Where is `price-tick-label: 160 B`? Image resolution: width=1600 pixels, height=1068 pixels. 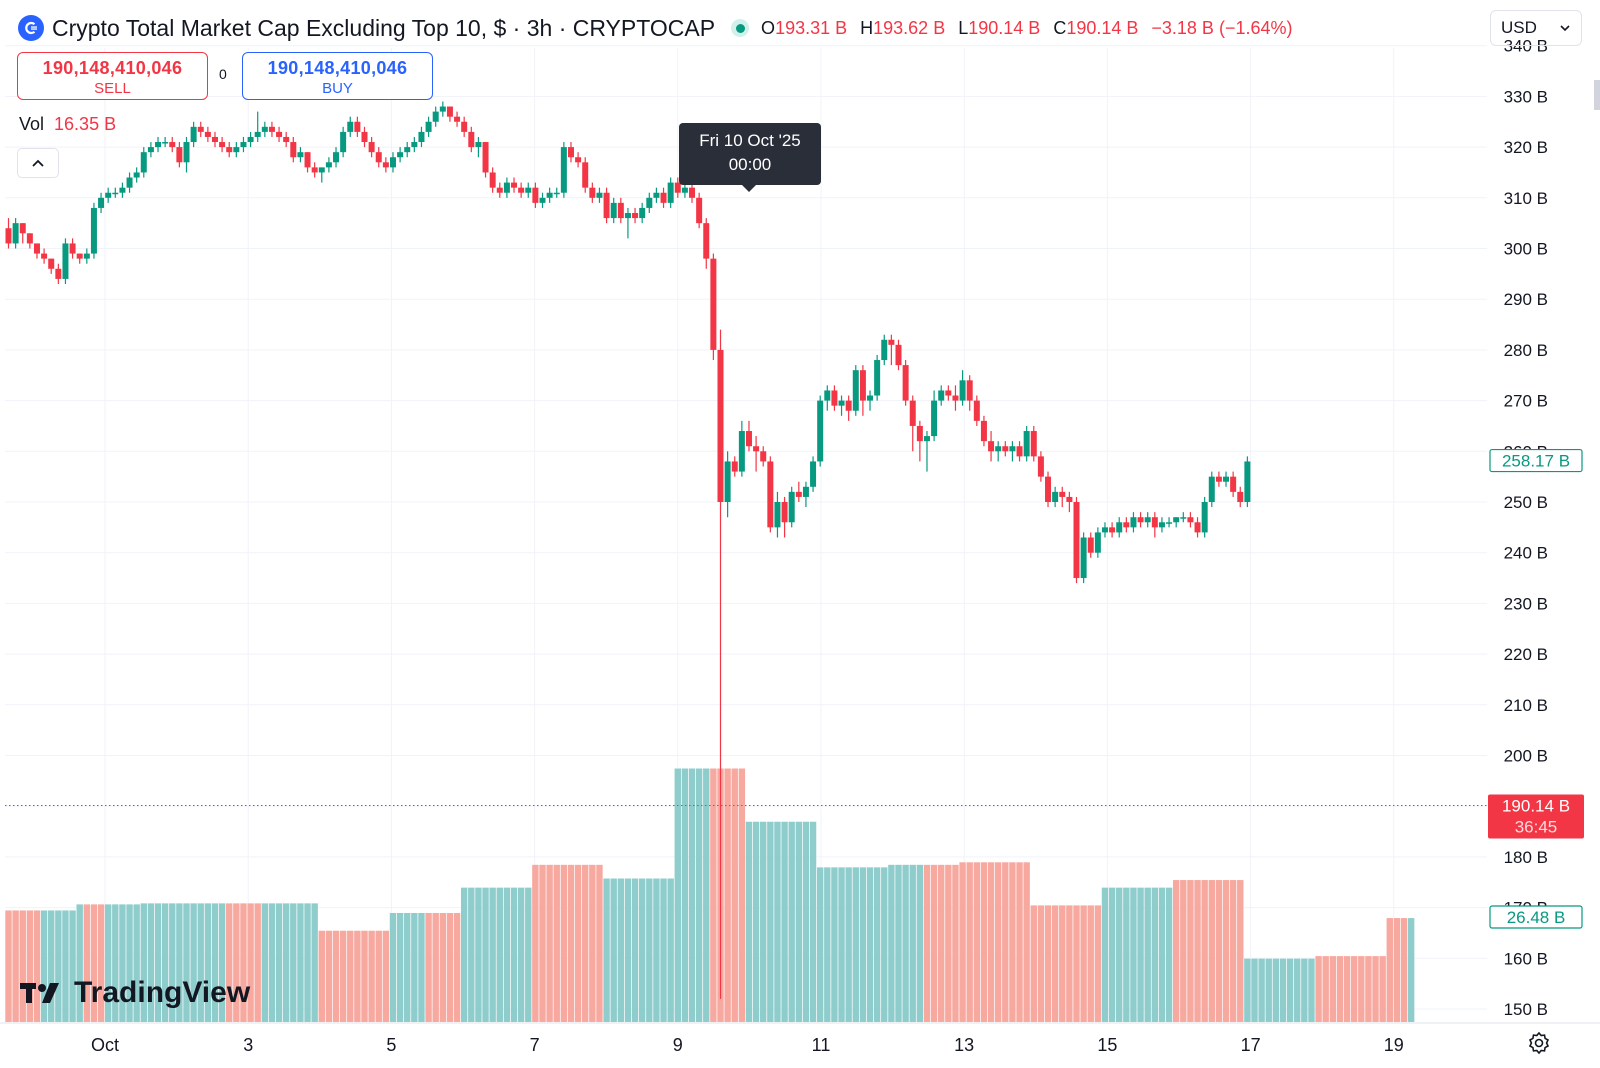 price-tick-label: 160 B is located at coordinates (1526, 958).